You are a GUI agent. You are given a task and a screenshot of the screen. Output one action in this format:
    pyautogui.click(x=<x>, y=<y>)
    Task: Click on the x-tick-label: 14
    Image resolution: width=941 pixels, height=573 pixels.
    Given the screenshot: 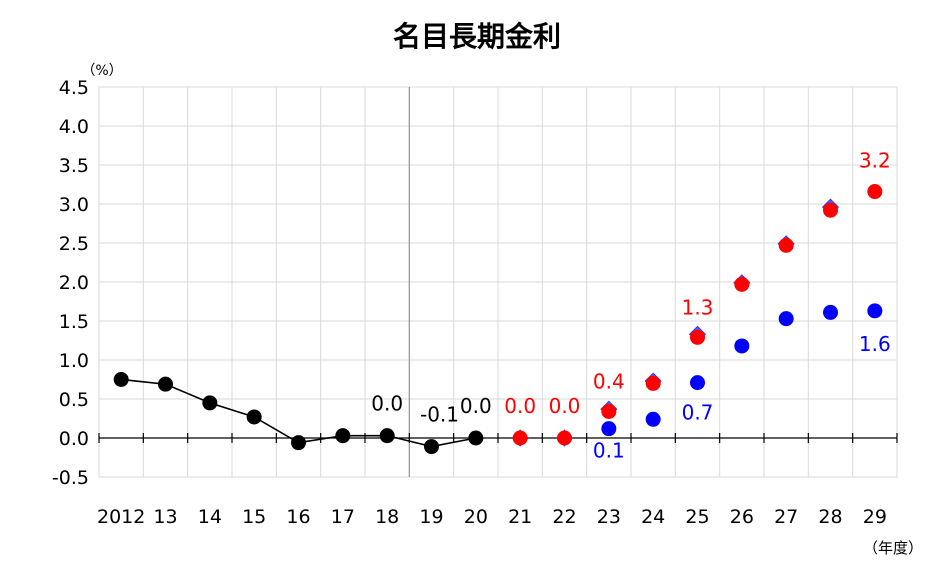 What is the action you would take?
    pyautogui.click(x=210, y=517)
    